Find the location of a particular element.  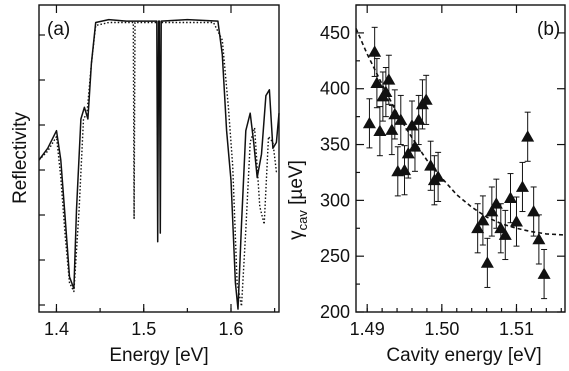

panel-b-y-tick-label: 200 is located at coordinates (335, 312).